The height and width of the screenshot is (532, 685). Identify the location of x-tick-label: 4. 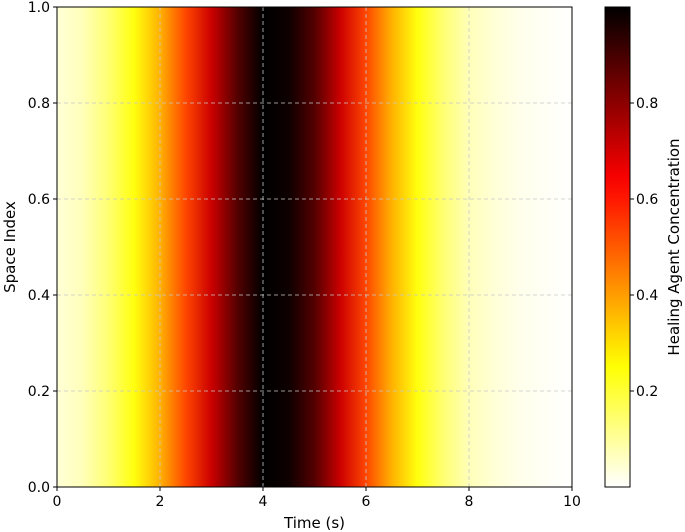
(263, 502).